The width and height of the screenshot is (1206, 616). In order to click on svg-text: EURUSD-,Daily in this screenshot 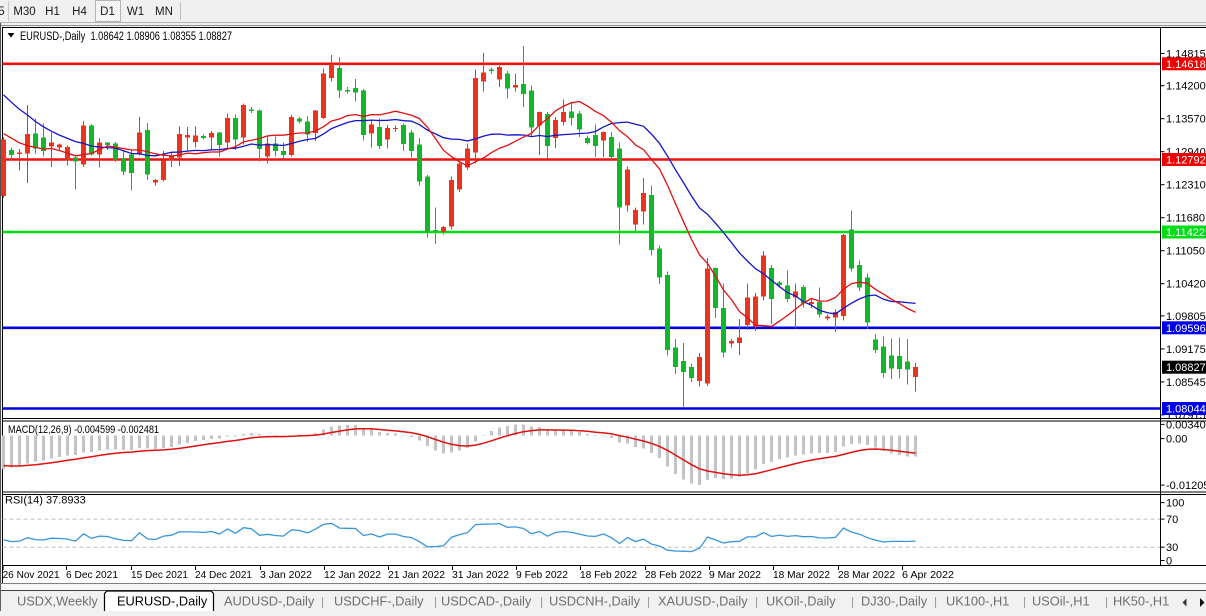, I will do `click(162, 601)`.